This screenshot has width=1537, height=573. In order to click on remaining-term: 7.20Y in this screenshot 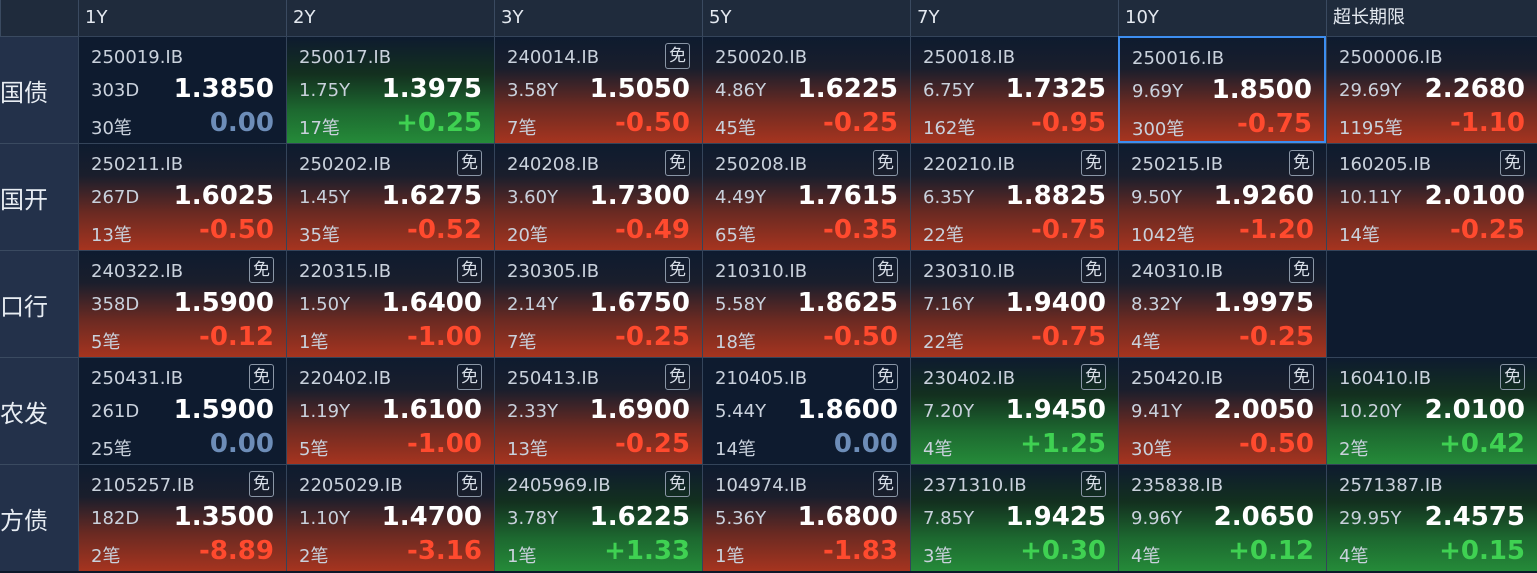, I will do `click(949, 411)`.